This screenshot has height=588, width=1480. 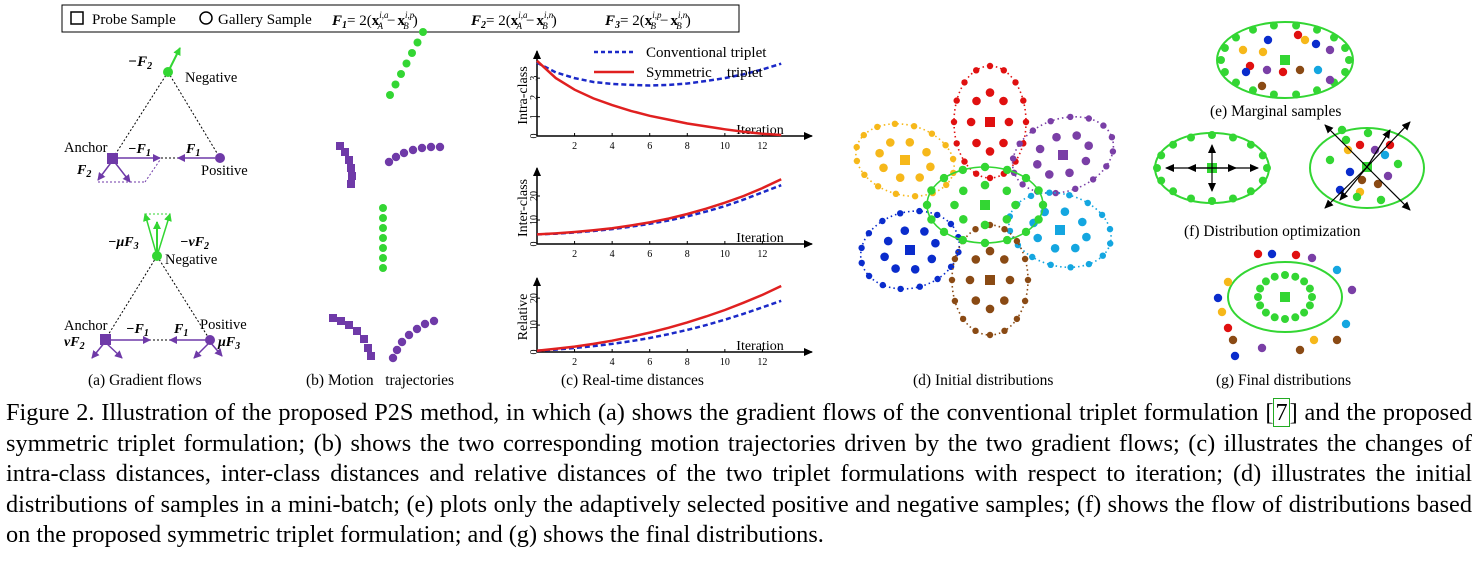 What do you see at coordinates (523, 208) in the screenshot?
I see `y-axis-label: Inter-class` at bounding box center [523, 208].